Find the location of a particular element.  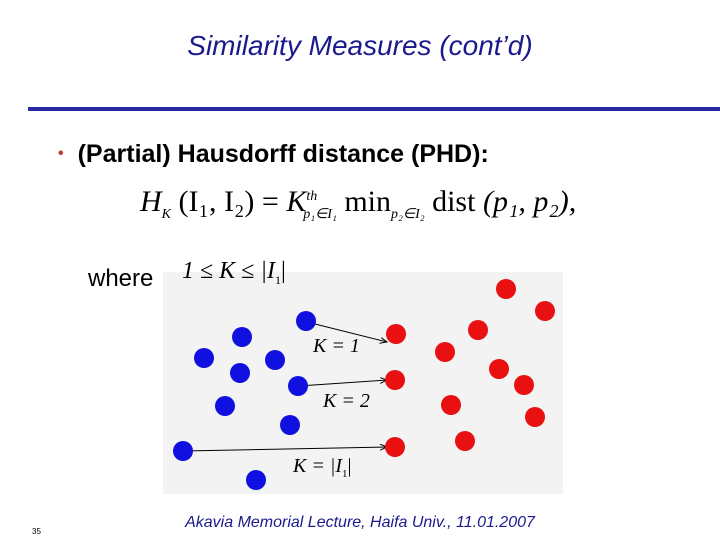

formula-dist-args: (p₁, p₂), is located at coordinates (529, 201).